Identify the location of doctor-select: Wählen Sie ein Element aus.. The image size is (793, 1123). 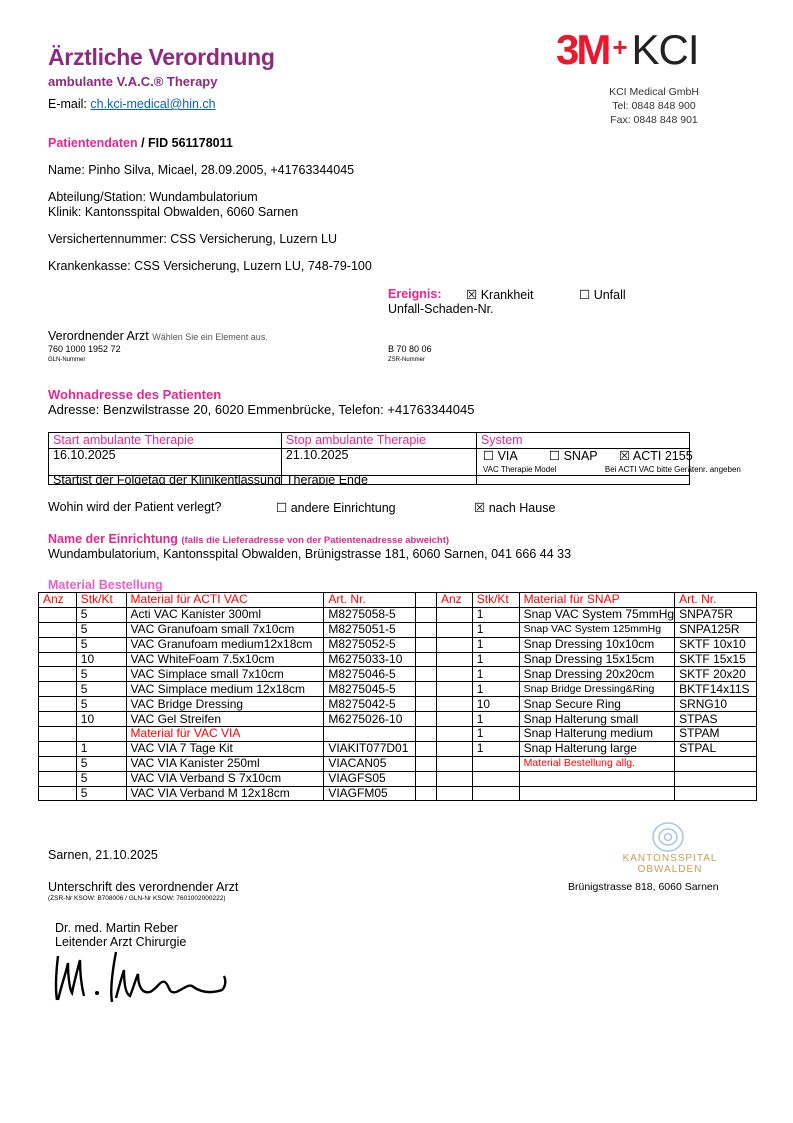
(210, 337).